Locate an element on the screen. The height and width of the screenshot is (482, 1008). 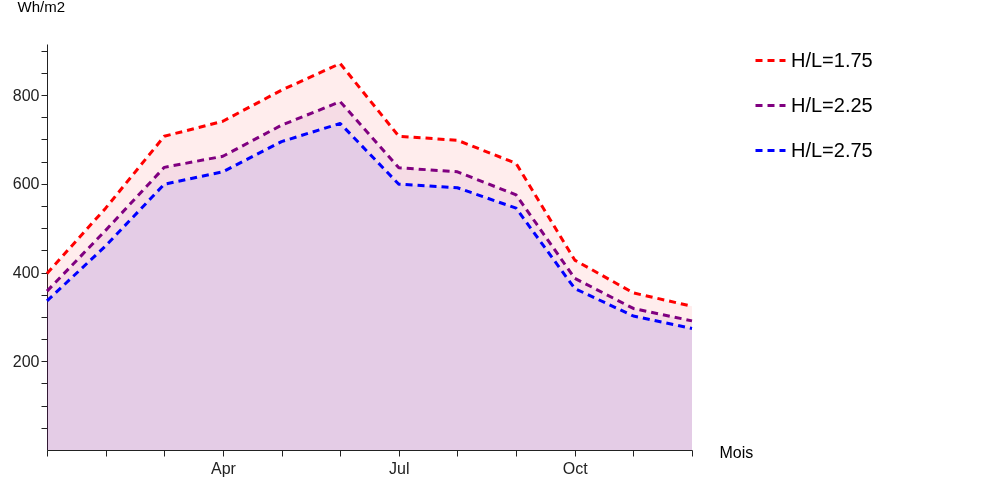
y-tick-label: 600 is located at coordinates (26, 184).